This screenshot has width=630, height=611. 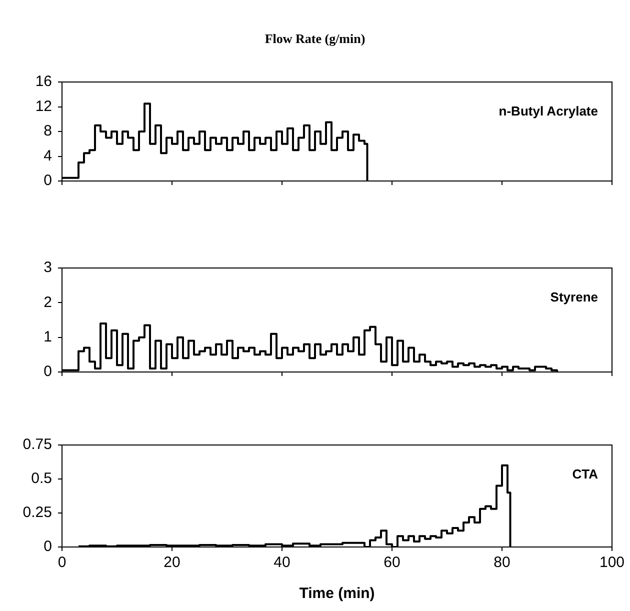 I want to click on y-tick-label: 1, so click(x=48, y=337).